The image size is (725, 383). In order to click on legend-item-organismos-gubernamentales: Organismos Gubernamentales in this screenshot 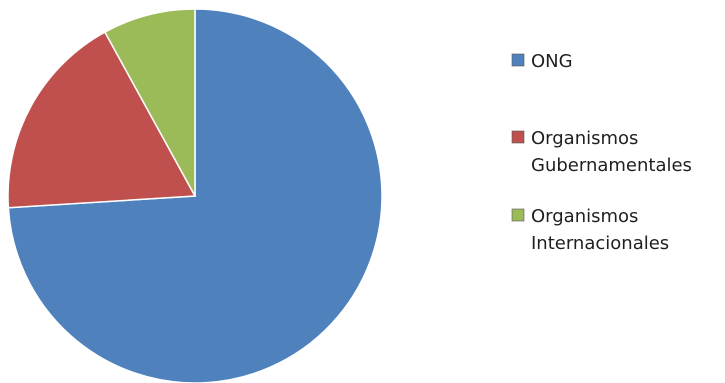, I will do `click(601, 152)`.